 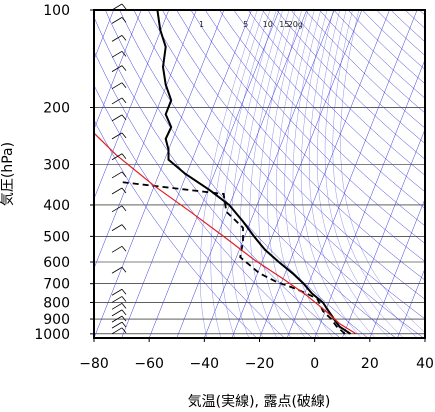 I want to click on x-tick-label: 0, so click(x=314, y=364).